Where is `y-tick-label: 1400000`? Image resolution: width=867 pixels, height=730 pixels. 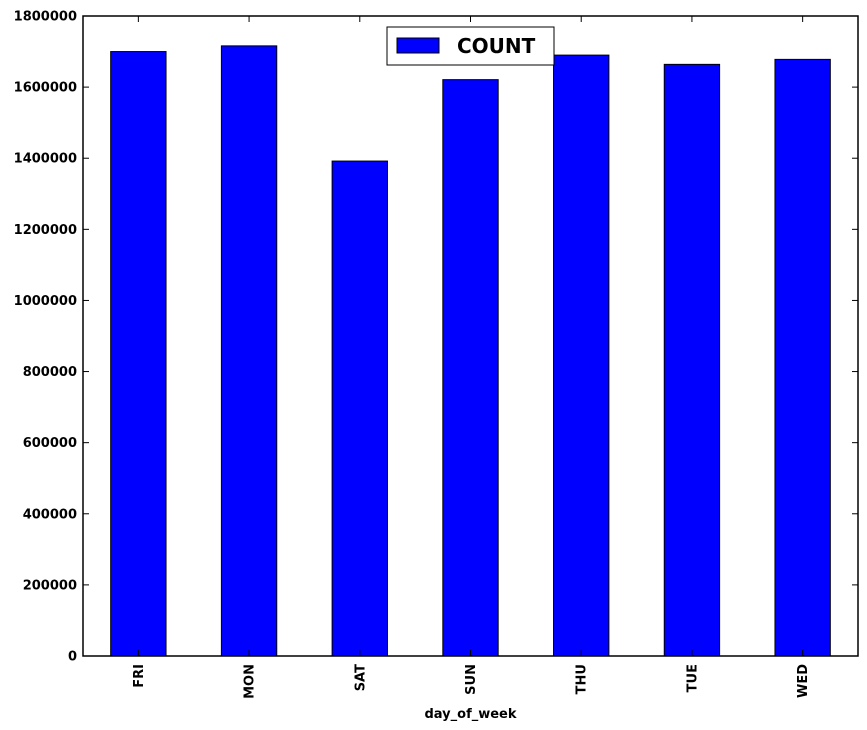
y-tick-label: 1400000 is located at coordinates (45, 159).